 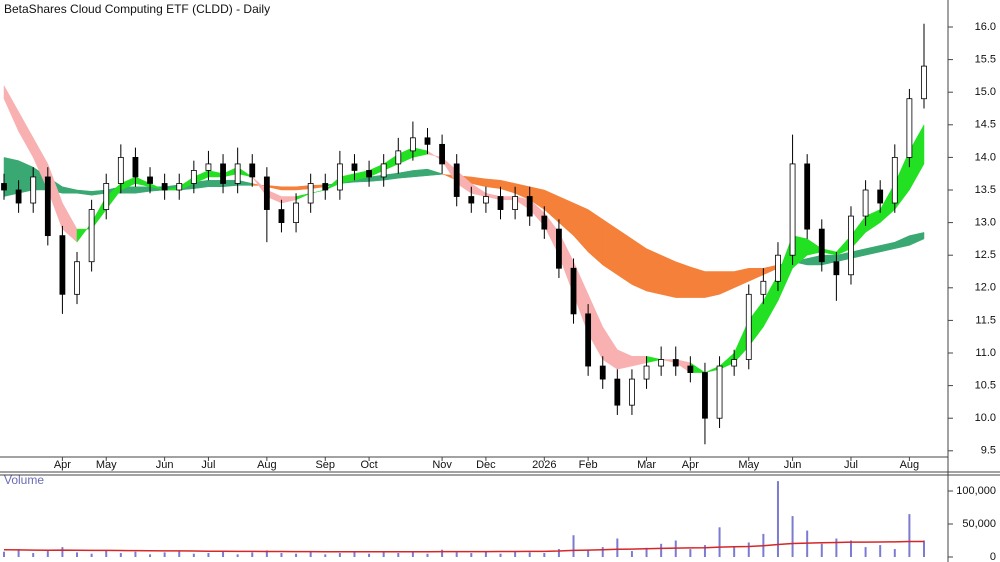 I want to click on y-tick-label: 9.5, so click(x=988, y=451).